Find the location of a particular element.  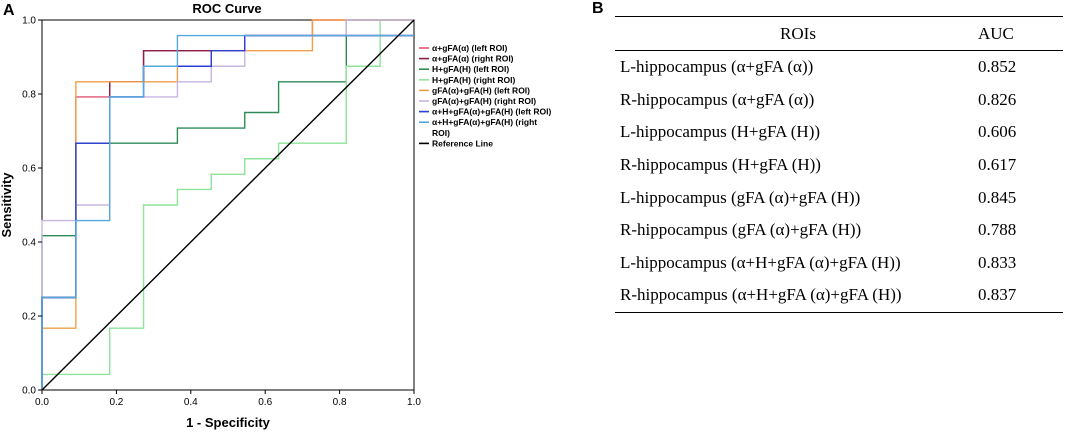

y-tick-label: 0.4 is located at coordinates (29, 243).